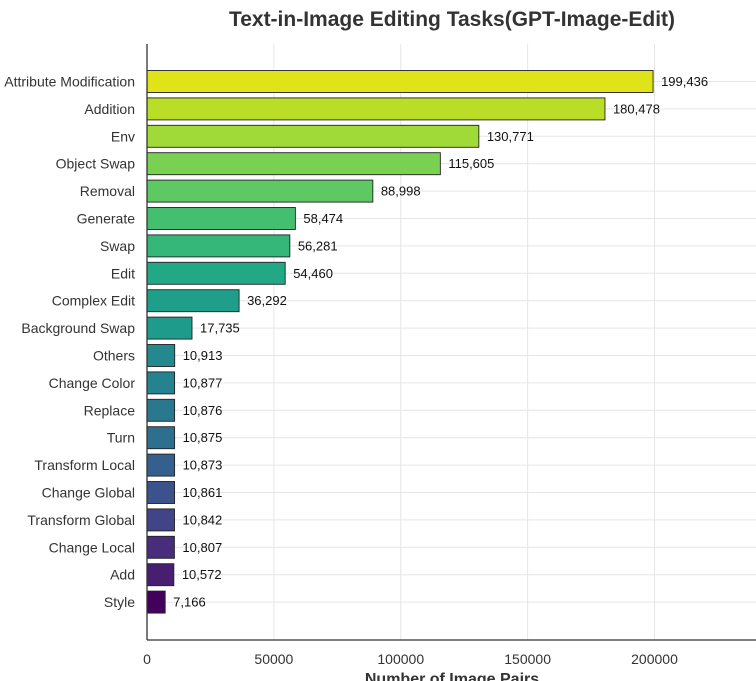  Describe the element at coordinates (92, 383) in the screenshot. I see `category-label: Change Color` at that location.